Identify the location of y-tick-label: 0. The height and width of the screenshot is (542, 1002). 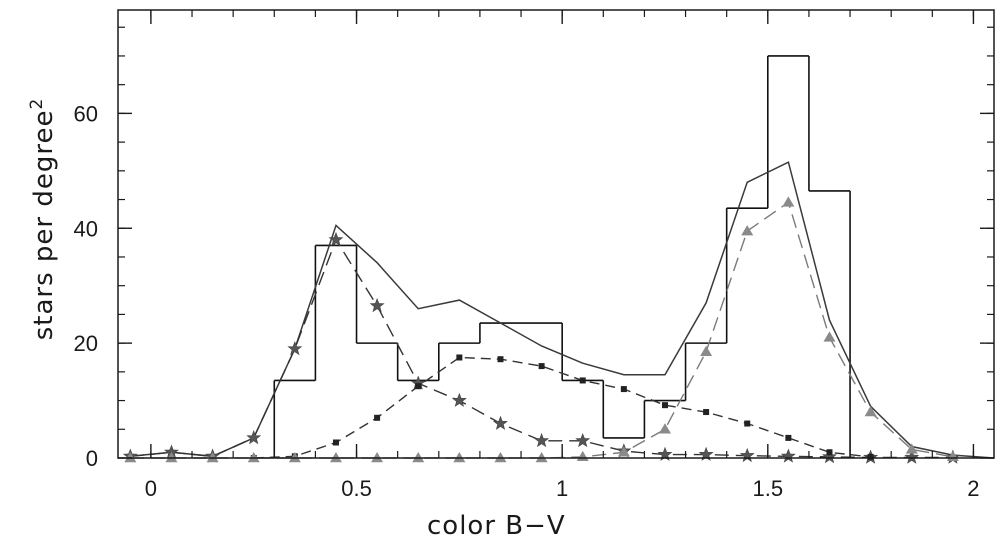
(92, 458).